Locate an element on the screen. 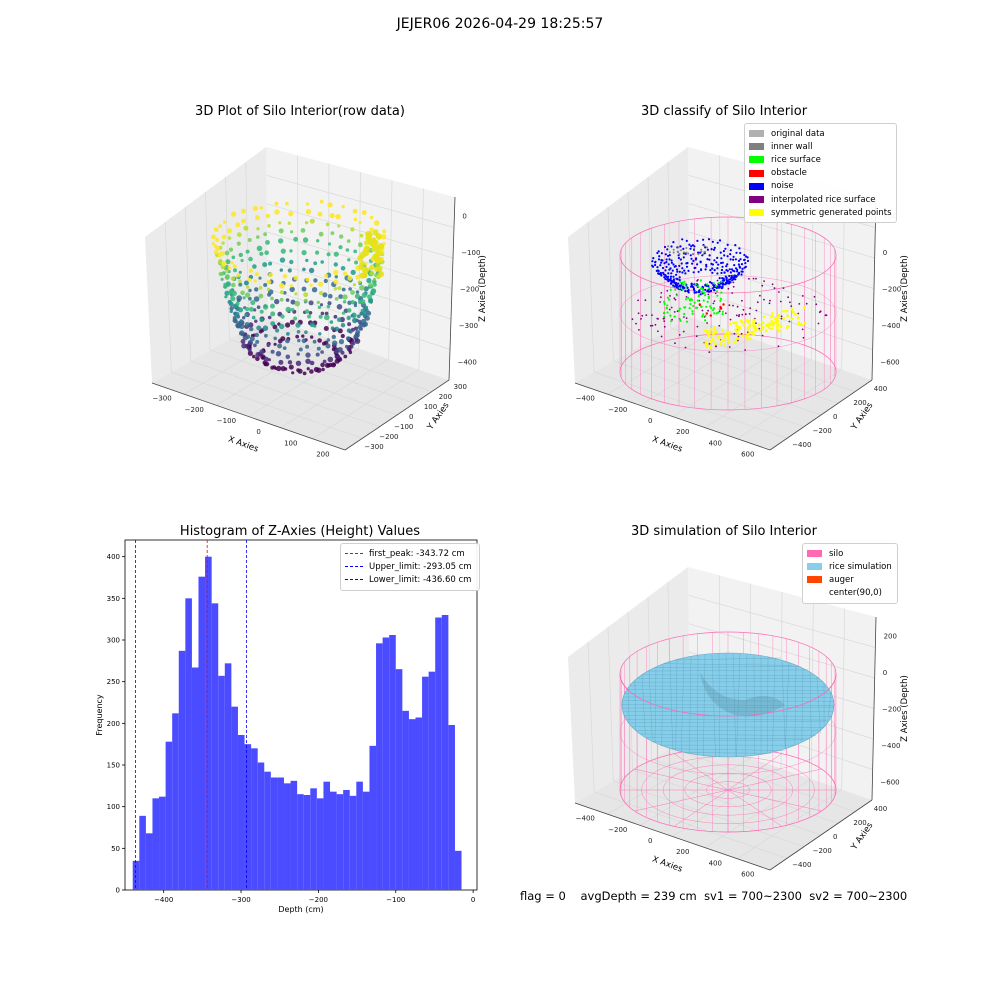  axis-pane is located at coordinates (629, 265).